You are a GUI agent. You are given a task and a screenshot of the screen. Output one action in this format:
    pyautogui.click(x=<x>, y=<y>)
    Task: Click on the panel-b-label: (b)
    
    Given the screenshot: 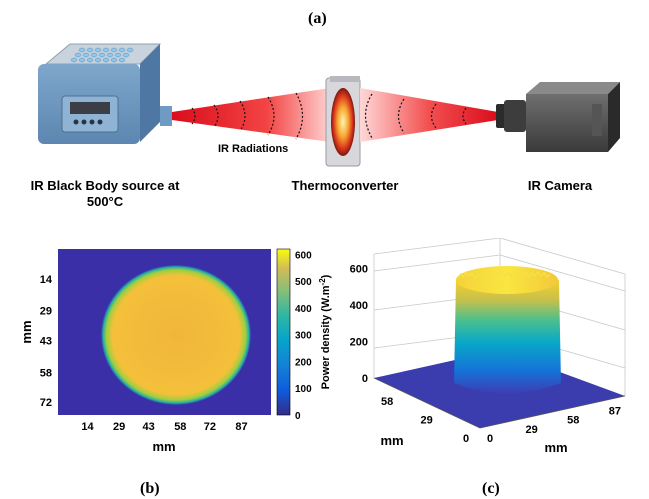 What is the action you would take?
    pyautogui.click(x=150, y=488)
    